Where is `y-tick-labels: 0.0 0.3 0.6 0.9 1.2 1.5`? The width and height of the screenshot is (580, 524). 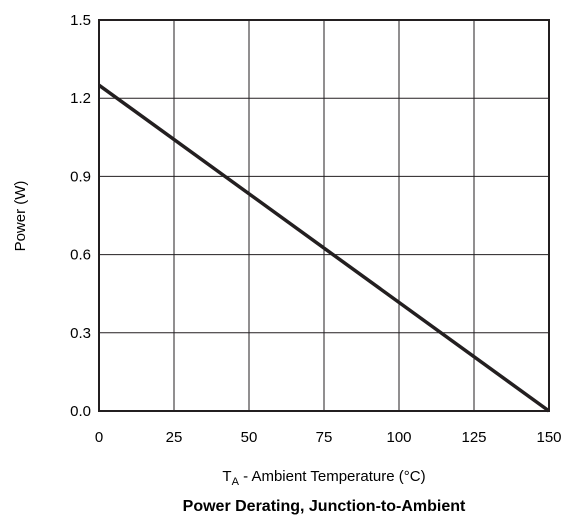
y-tick-labels: 0.0 0.3 0.6 0.9 1.2 1.5 is located at coordinates (80, 216).